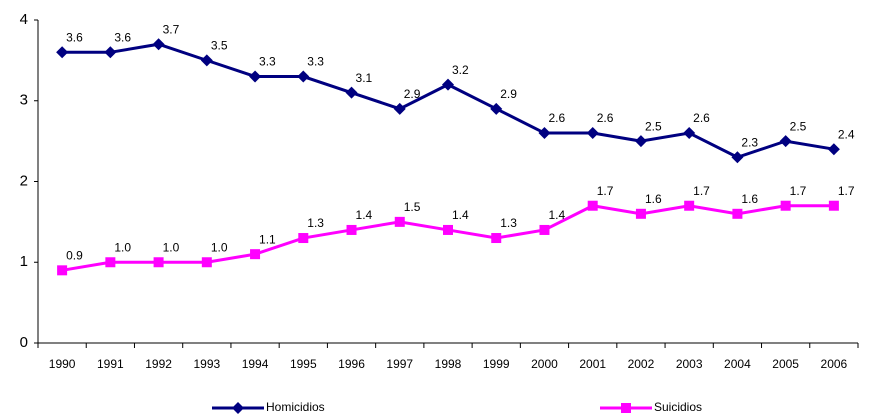  I want to click on data-label: 3.2, so click(460, 70).